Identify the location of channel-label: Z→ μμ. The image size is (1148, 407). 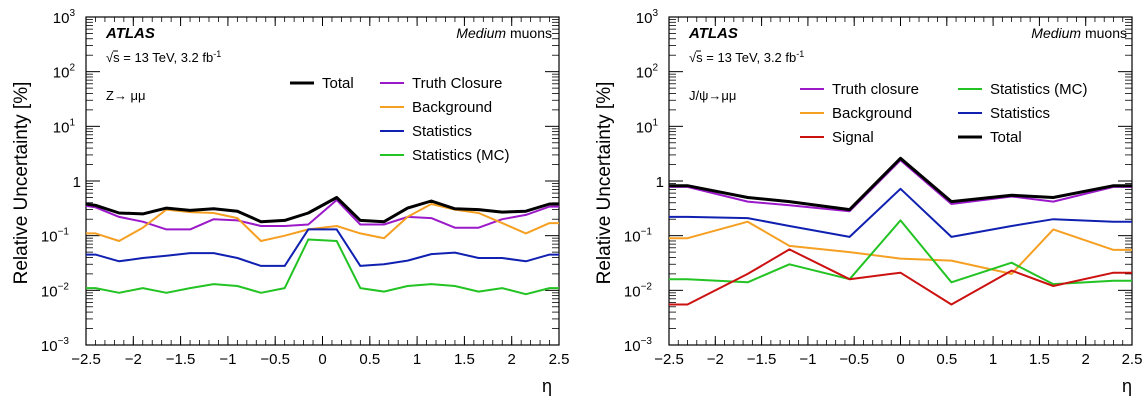
(126, 95).